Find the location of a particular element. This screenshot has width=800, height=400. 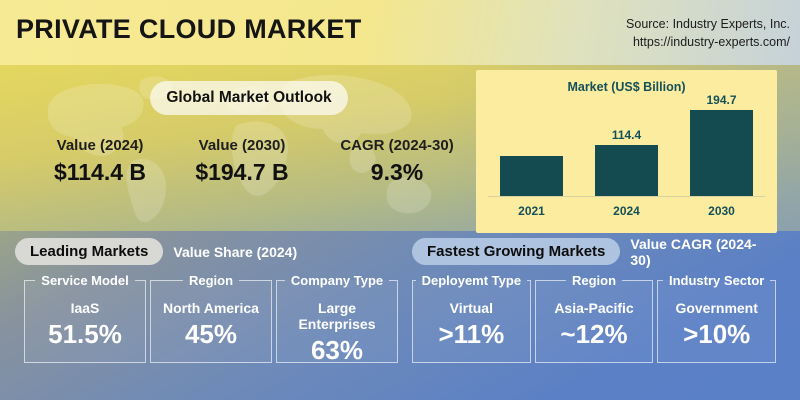

box-name: North America is located at coordinates (211, 308).